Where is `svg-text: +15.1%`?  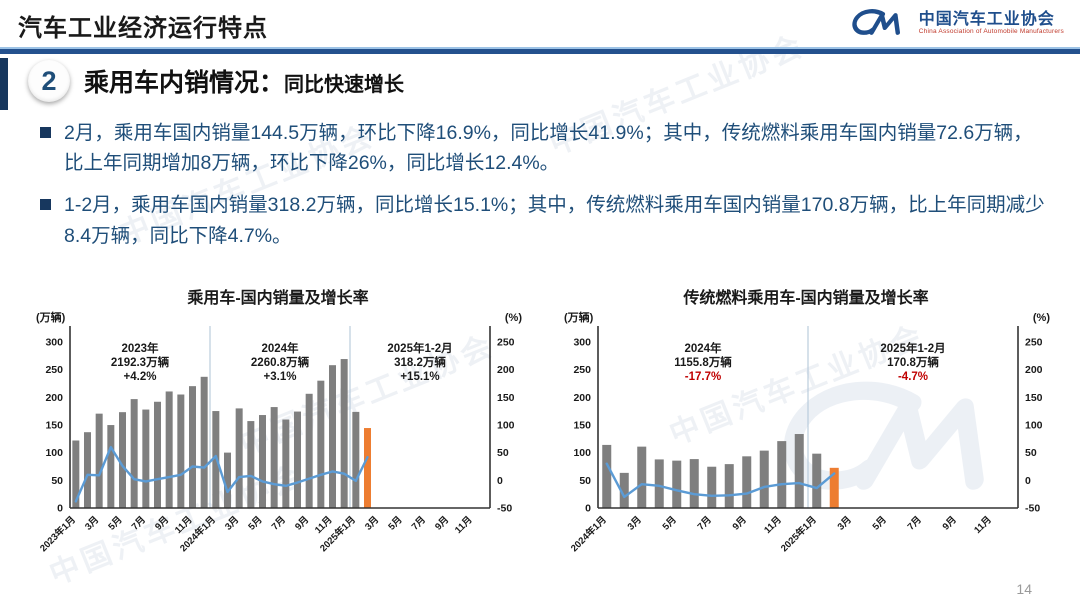 svg-text: +15.1% is located at coordinates (419, 377).